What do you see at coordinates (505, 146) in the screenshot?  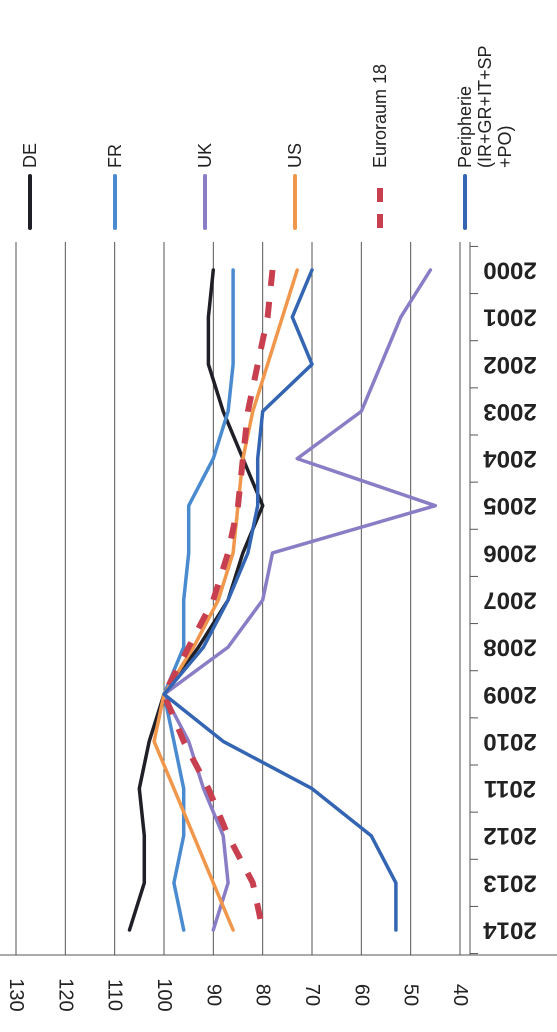 I see `legend-label: +PO)` at bounding box center [505, 146].